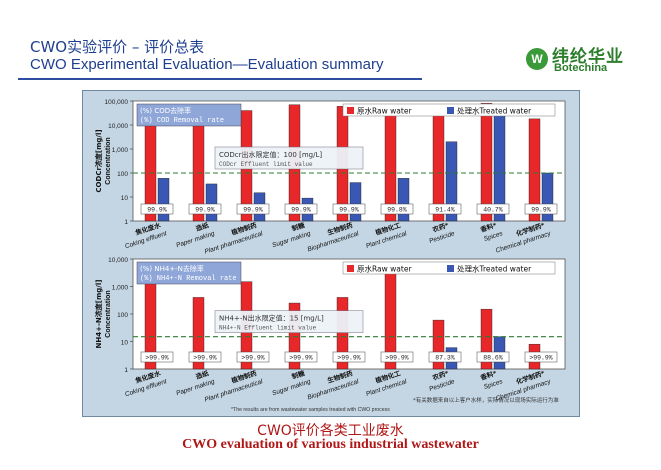  What do you see at coordinates (537, 59) in the screenshot?
I see `logo-mark-icon: W` at bounding box center [537, 59].